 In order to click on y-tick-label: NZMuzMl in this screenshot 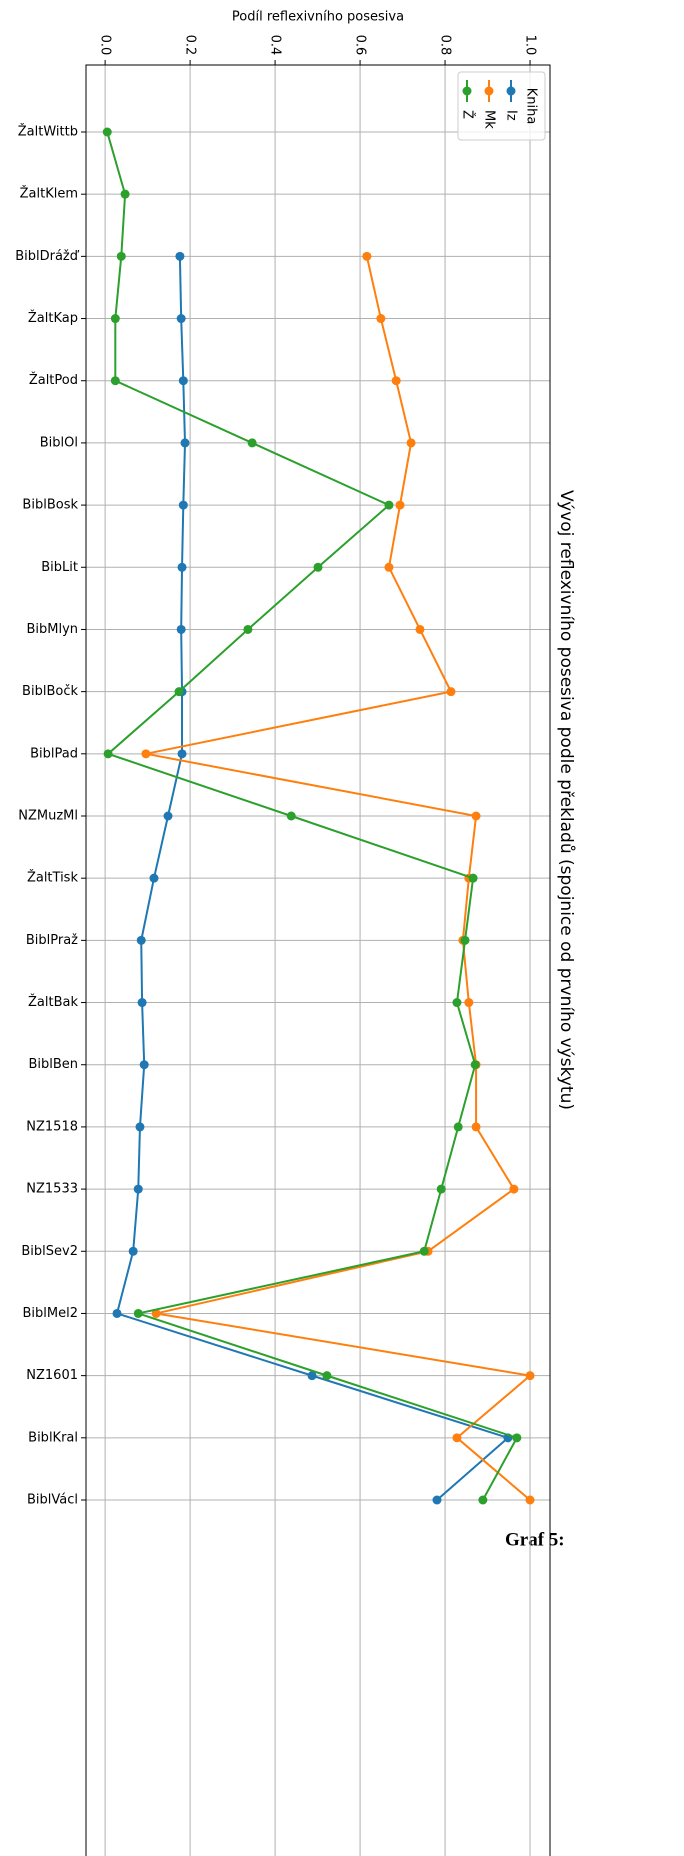, I will do `click(48, 816)`.